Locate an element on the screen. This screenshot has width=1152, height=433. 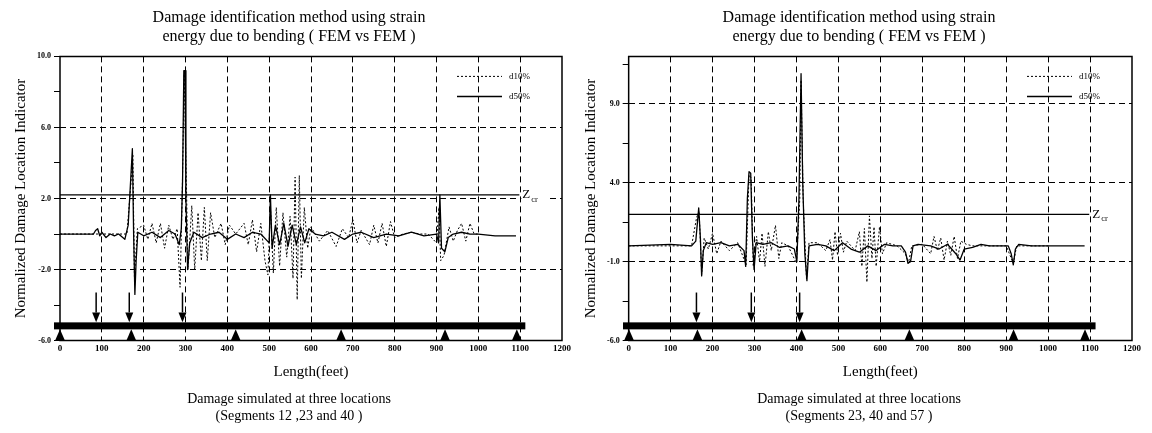
y-tick-label: 2.0 is located at coordinates (46, 198).